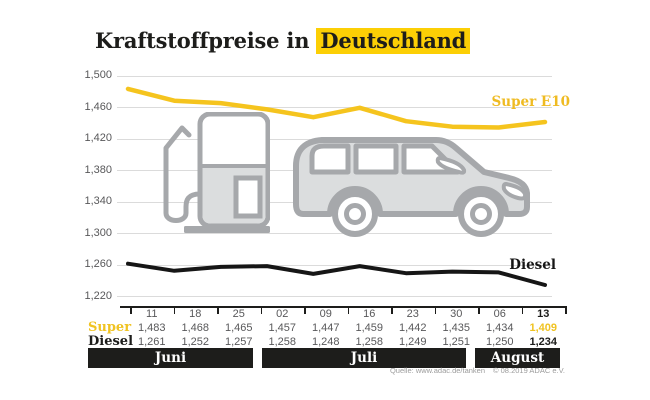  Describe the element at coordinates (98, 264) in the screenshot. I see `y-axis-label: 1,260` at that location.